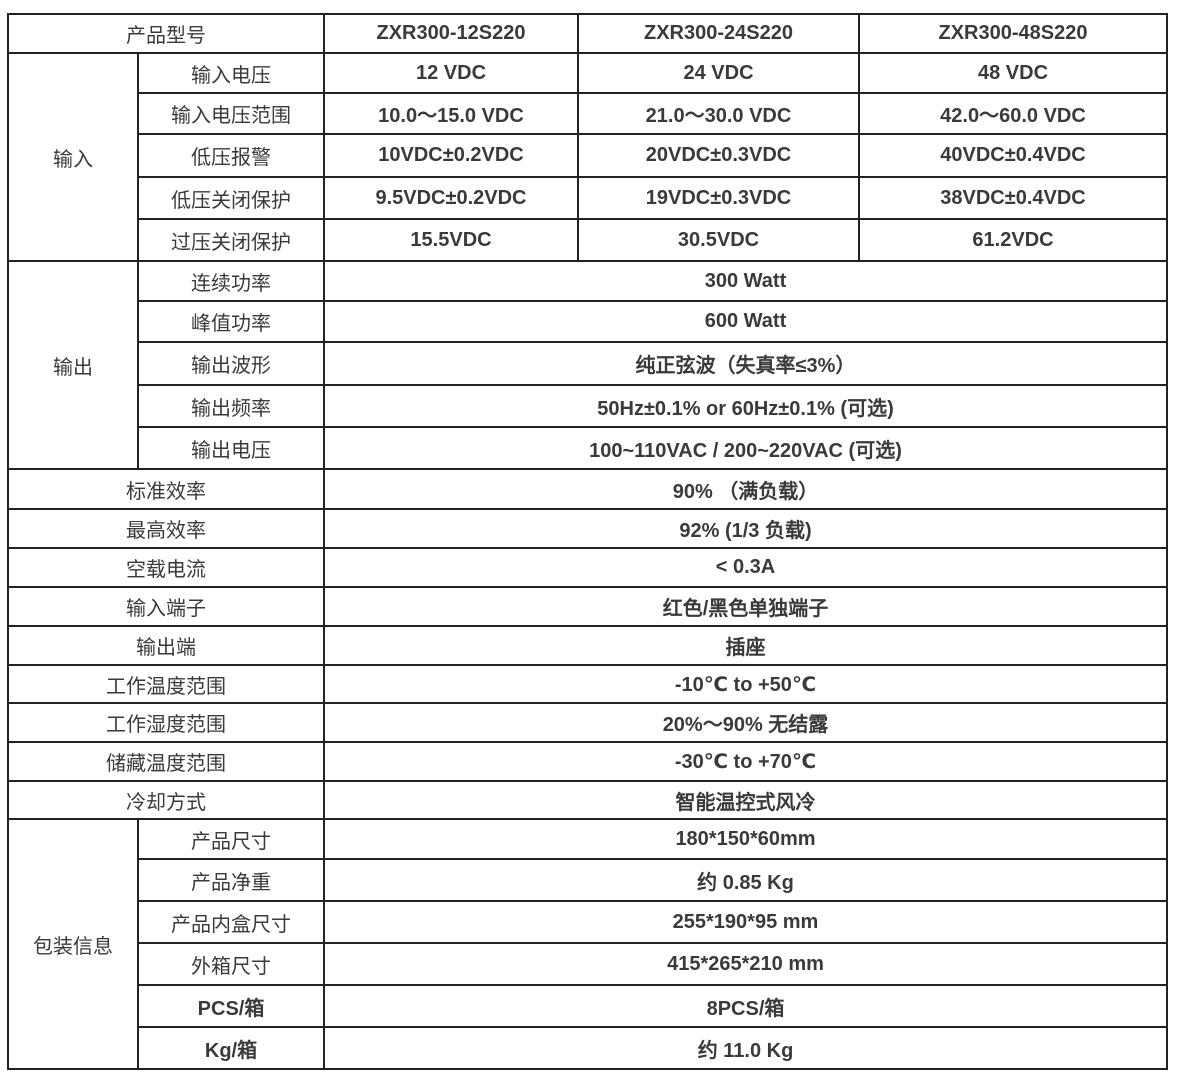  I want to click on row-value: 插座, so click(745, 645).